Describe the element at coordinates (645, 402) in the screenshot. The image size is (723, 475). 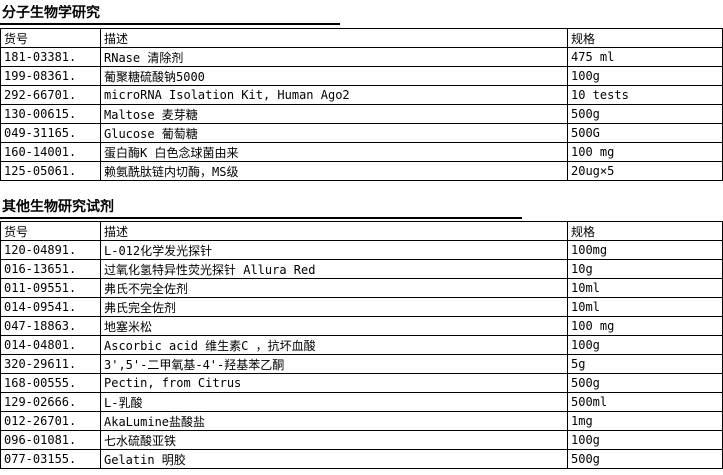
I see `cell-spec: 500ml` at that location.